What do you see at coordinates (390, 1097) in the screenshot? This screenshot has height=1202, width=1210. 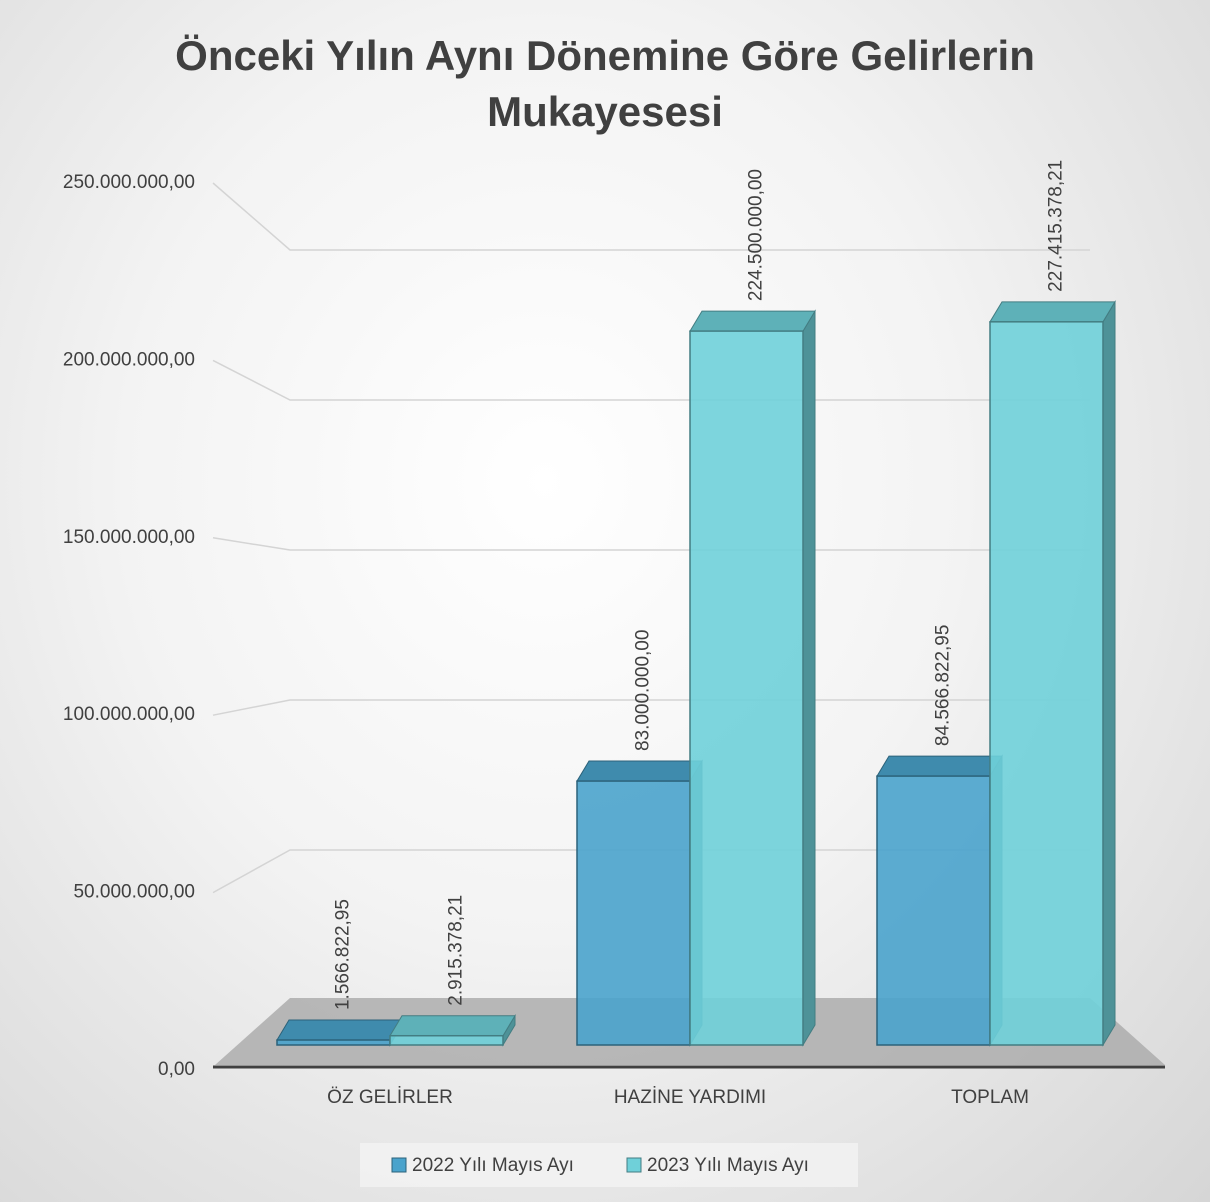 I see `x-tick-label: ÖZ GELİRLER` at bounding box center [390, 1097].